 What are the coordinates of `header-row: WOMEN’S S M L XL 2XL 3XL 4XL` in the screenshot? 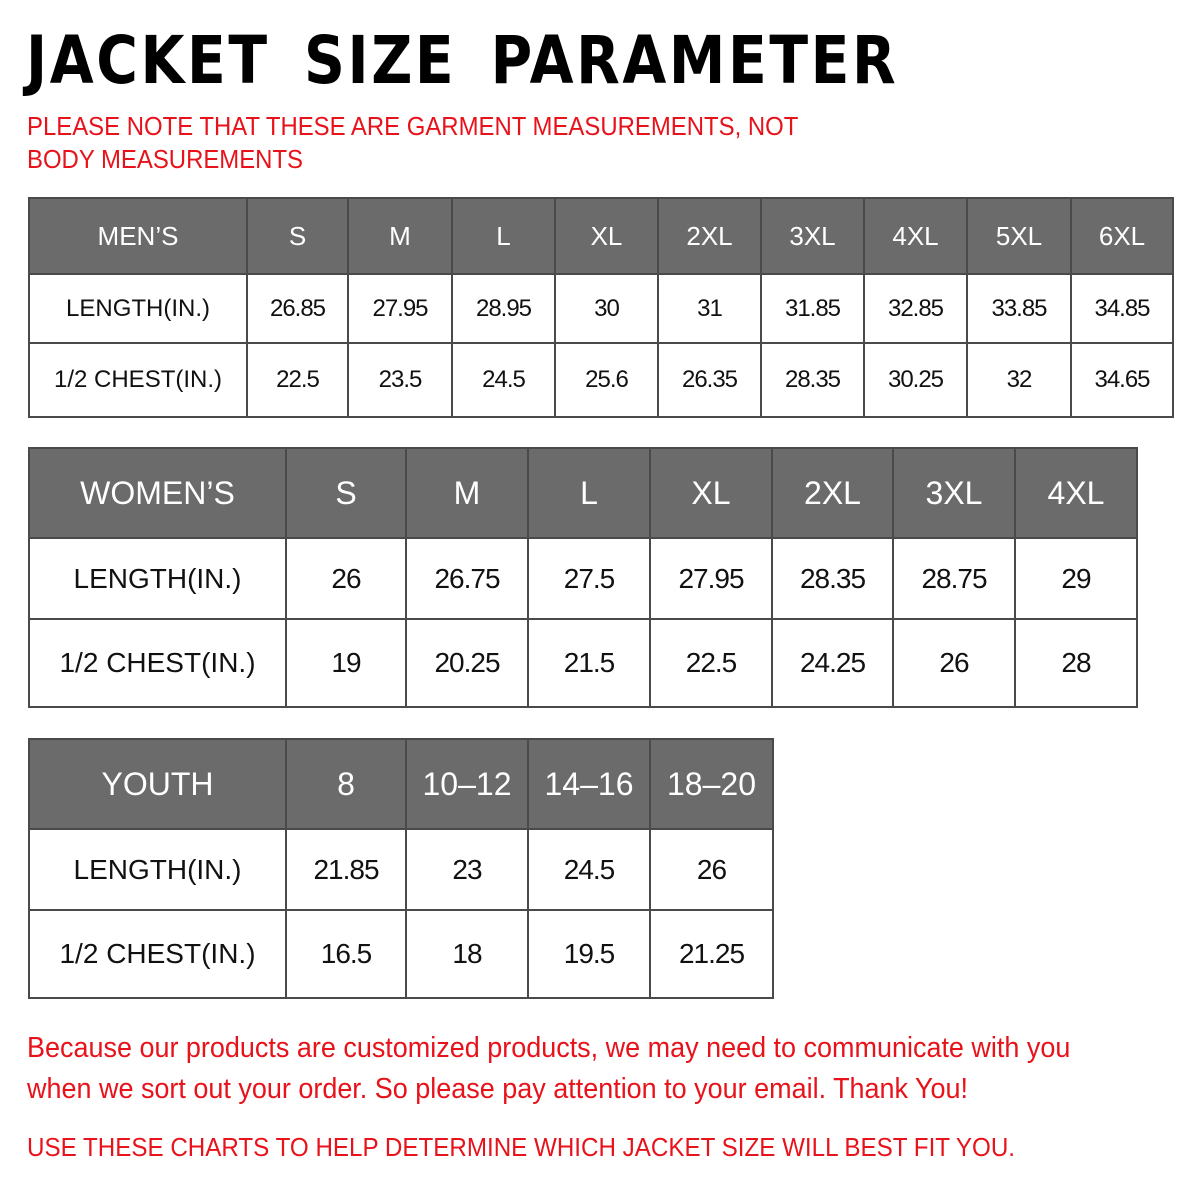 It's located at (583, 493).